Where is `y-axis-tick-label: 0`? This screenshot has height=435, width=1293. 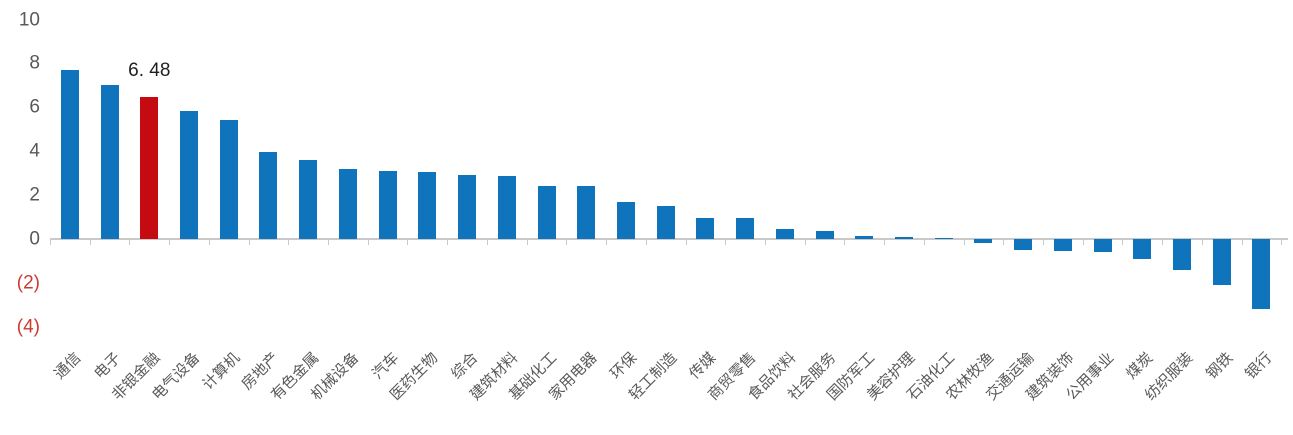 y-axis-tick-label: 0 is located at coordinates (34, 239).